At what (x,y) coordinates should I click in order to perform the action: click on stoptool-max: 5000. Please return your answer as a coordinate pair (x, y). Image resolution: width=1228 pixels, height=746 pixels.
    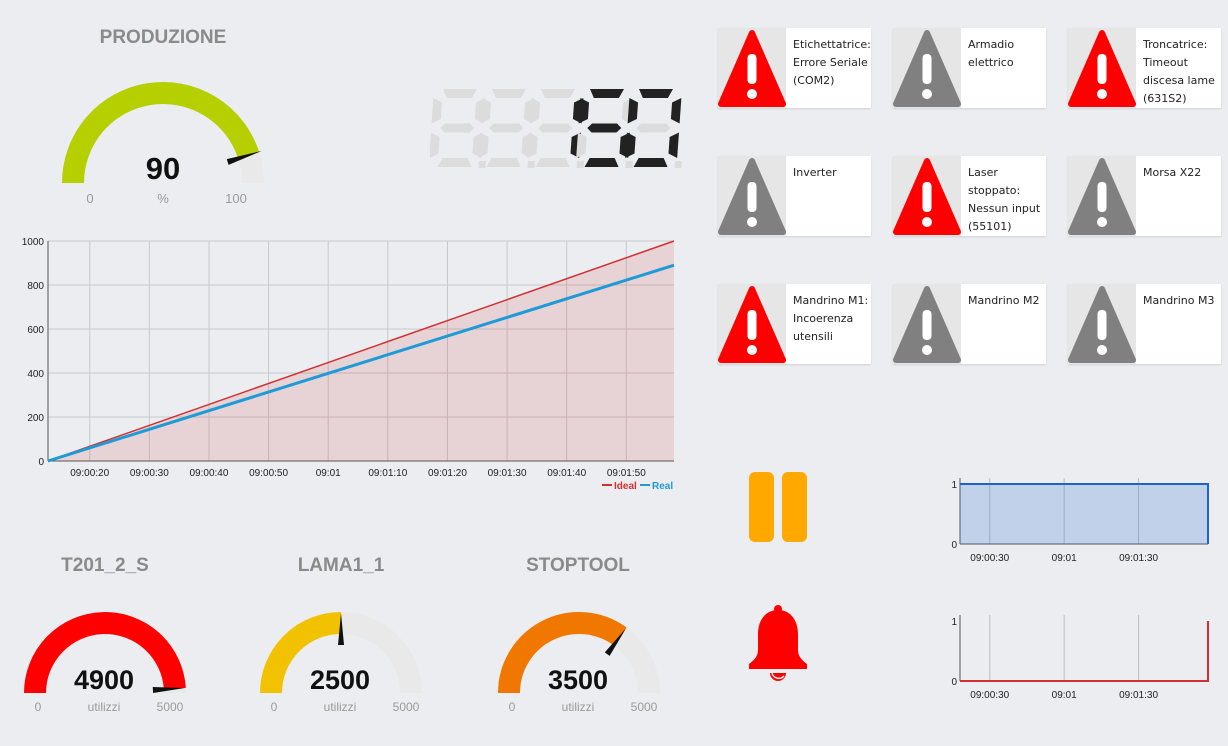
    Looking at the image, I should click on (644, 707).